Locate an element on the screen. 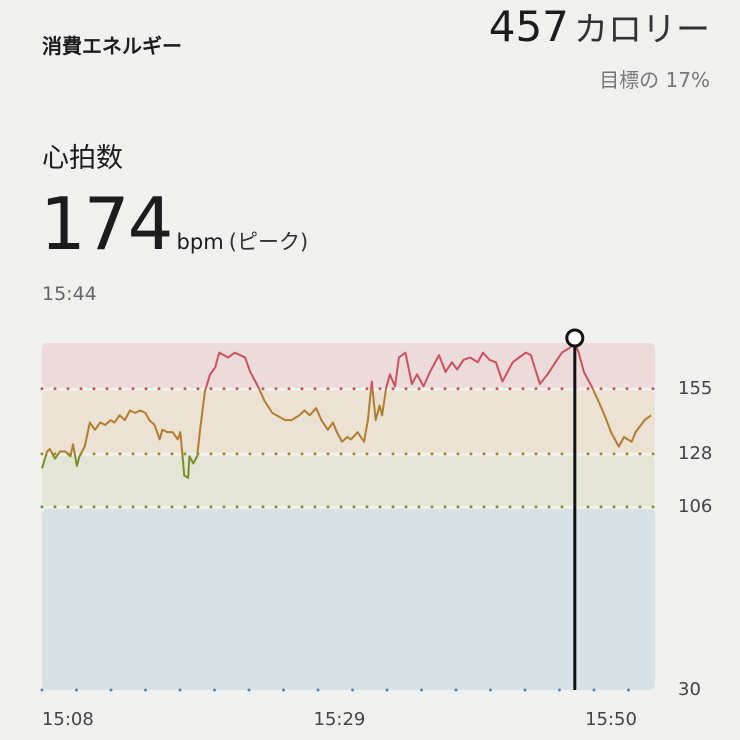  y-tick-label: 30 is located at coordinates (689, 689).